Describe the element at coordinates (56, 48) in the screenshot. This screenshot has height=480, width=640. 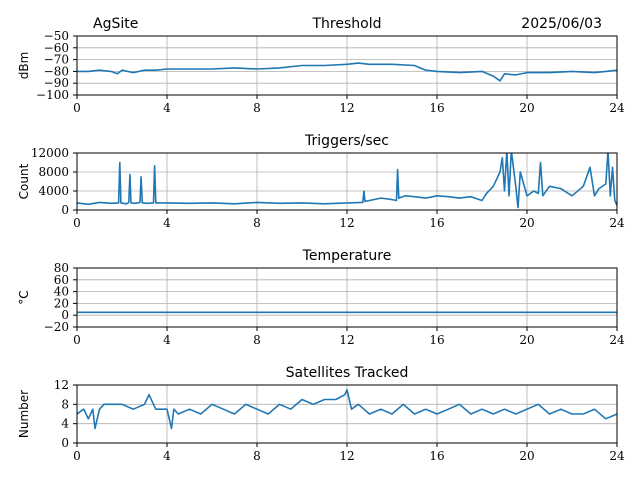
I see `threshold-ytick-label: −60` at that location.